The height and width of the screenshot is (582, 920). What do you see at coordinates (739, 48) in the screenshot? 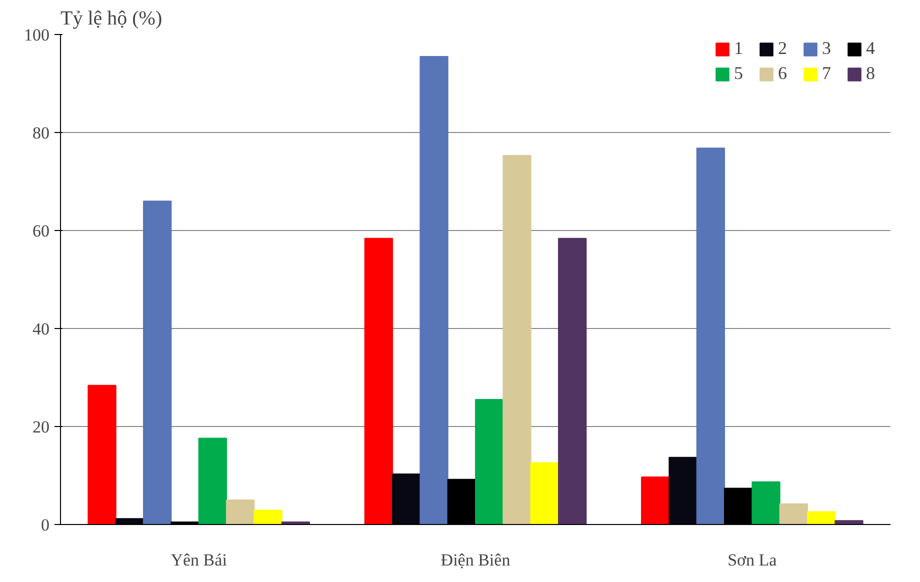
I see `legend-label: 1` at bounding box center [739, 48].